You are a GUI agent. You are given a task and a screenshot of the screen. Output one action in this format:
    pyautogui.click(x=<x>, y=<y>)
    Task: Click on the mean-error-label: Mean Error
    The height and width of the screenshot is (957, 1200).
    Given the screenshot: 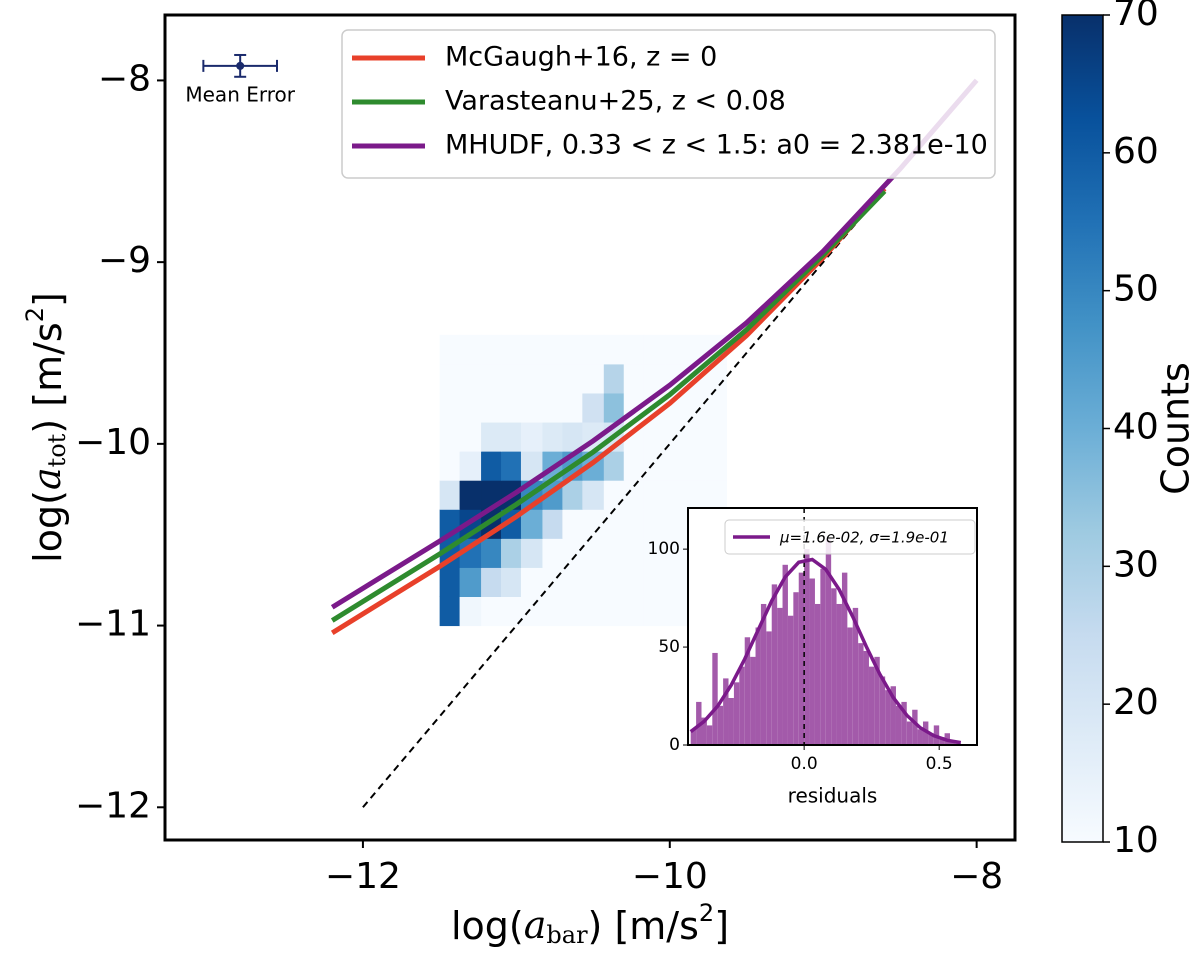 What is the action you would take?
    pyautogui.click(x=240, y=94)
    